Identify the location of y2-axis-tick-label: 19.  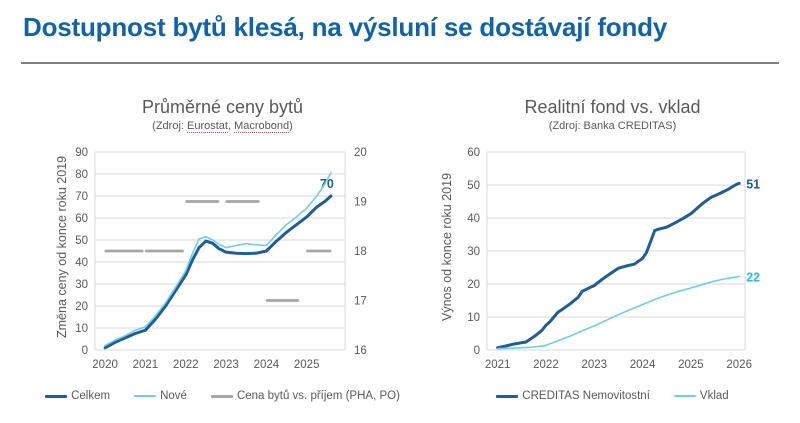
(360, 203).